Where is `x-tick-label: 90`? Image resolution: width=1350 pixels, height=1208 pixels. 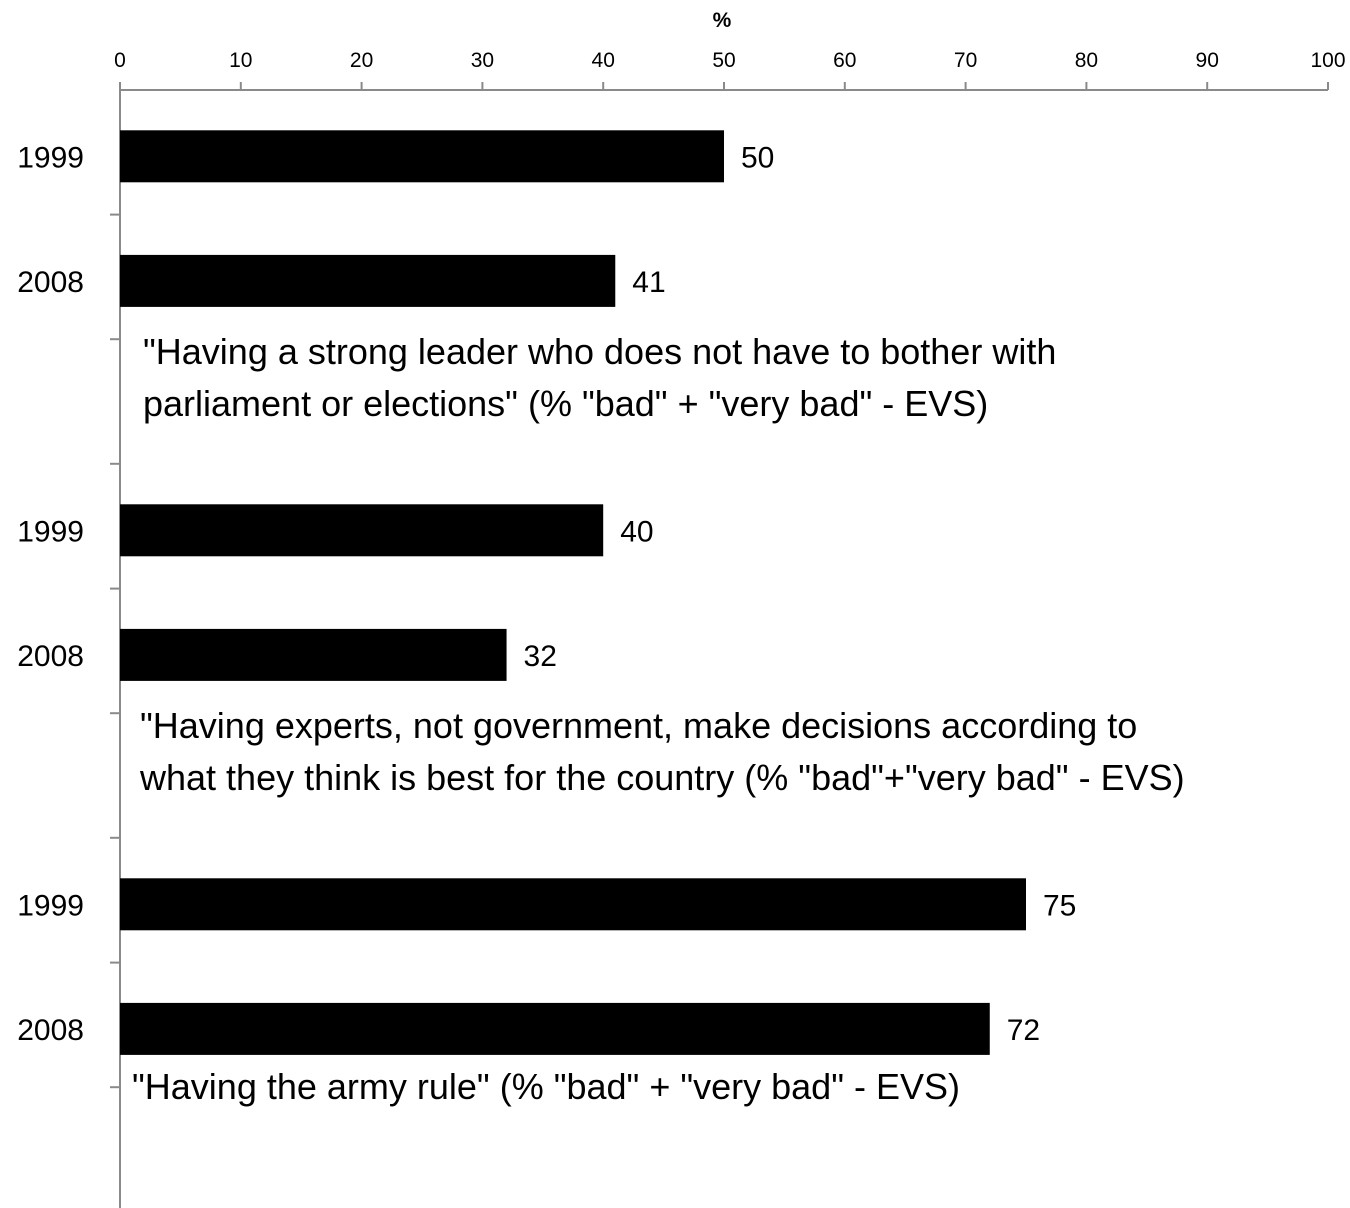 x-tick-label: 90 is located at coordinates (1207, 60).